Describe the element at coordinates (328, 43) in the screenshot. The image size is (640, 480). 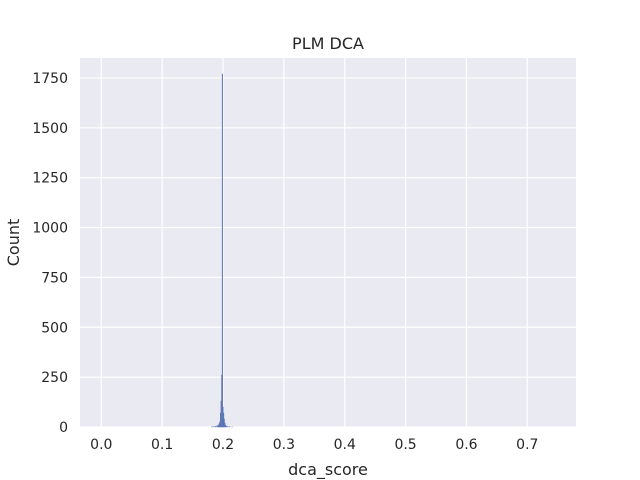
I see `chart-title: PLM DCA` at that location.